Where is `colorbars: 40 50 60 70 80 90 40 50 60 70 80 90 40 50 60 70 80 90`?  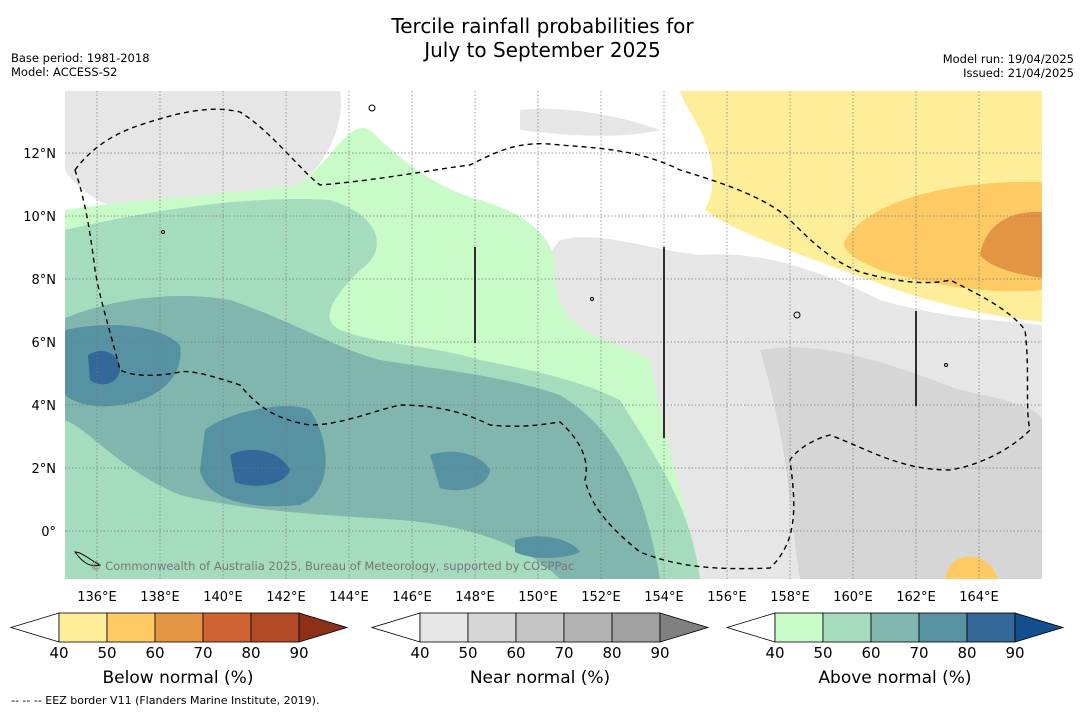 colorbars: 40 50 60 70 80 90 40 50 60 70 80 90 40 50 60 70 80 90 is located at coordinates (537, 637).